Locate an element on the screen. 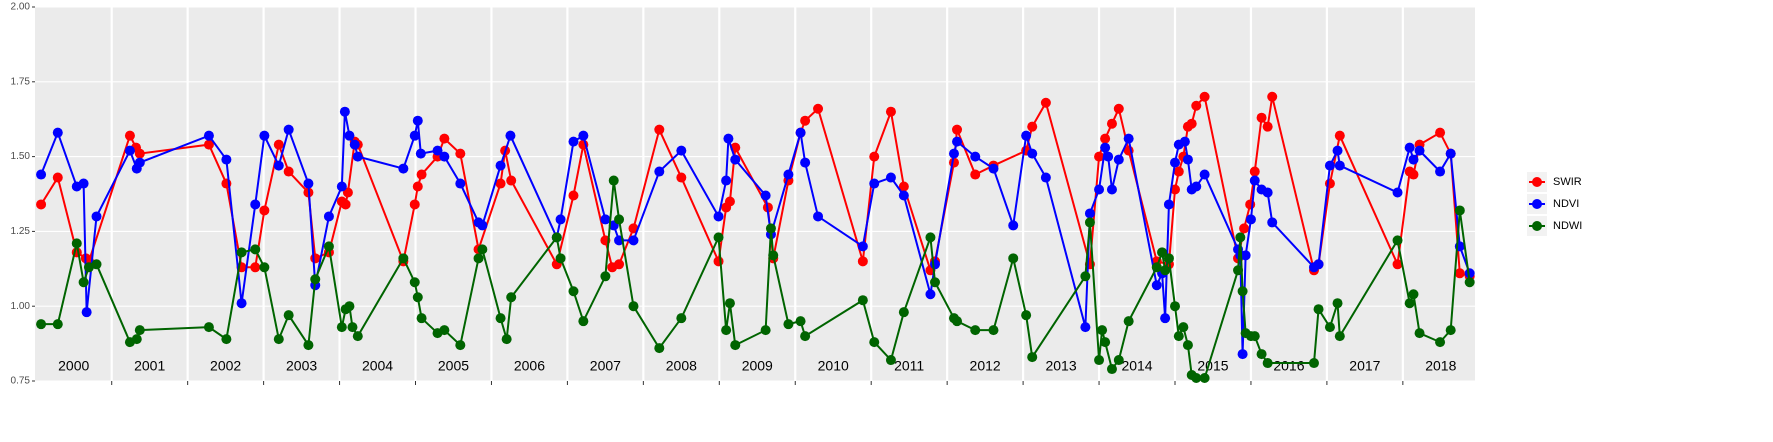 Image resolution: width=1773 pixels, height=442 pixels. legend-label: NDVI is located at coordinates (1566, 204).